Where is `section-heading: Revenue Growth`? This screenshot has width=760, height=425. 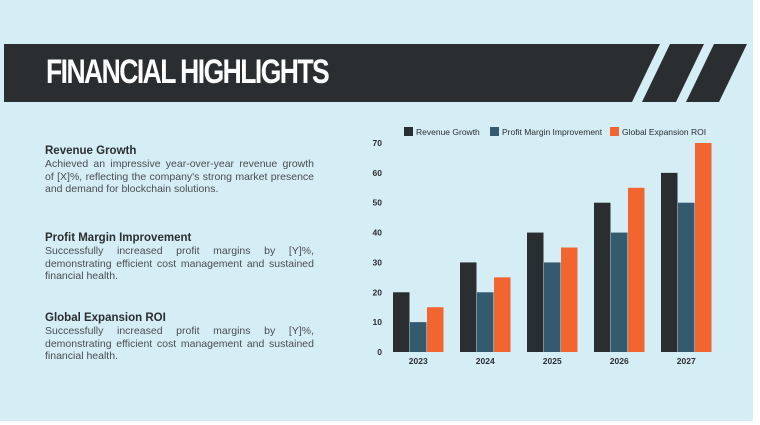 section-heading: Revenue Growth is located at coordinates (91, 151).